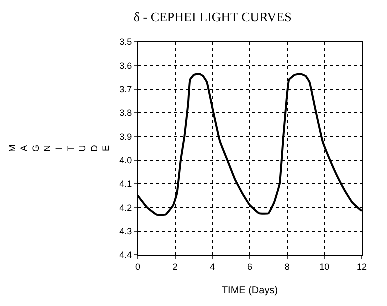  I want to click on text: MAGNITUDE, so click(59, 148).